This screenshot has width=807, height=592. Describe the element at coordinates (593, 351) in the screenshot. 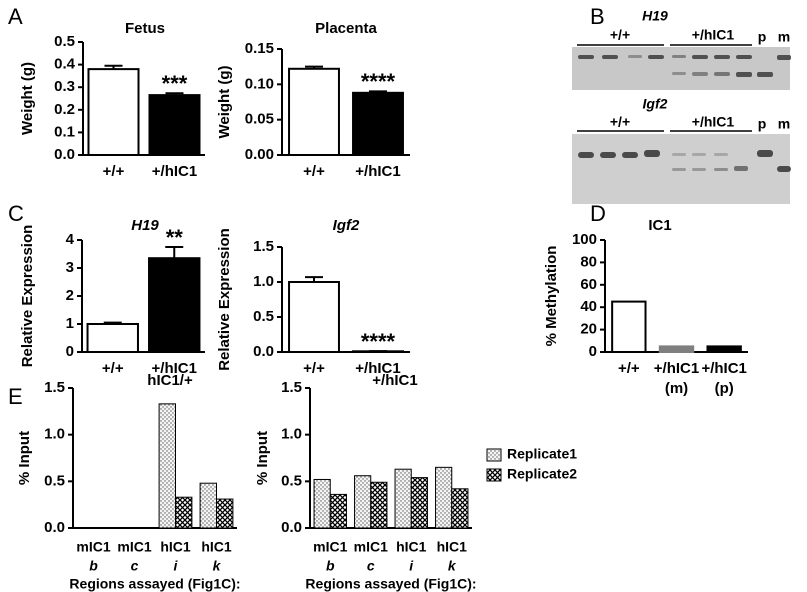

I see `y-tick-label: 0` at that location.